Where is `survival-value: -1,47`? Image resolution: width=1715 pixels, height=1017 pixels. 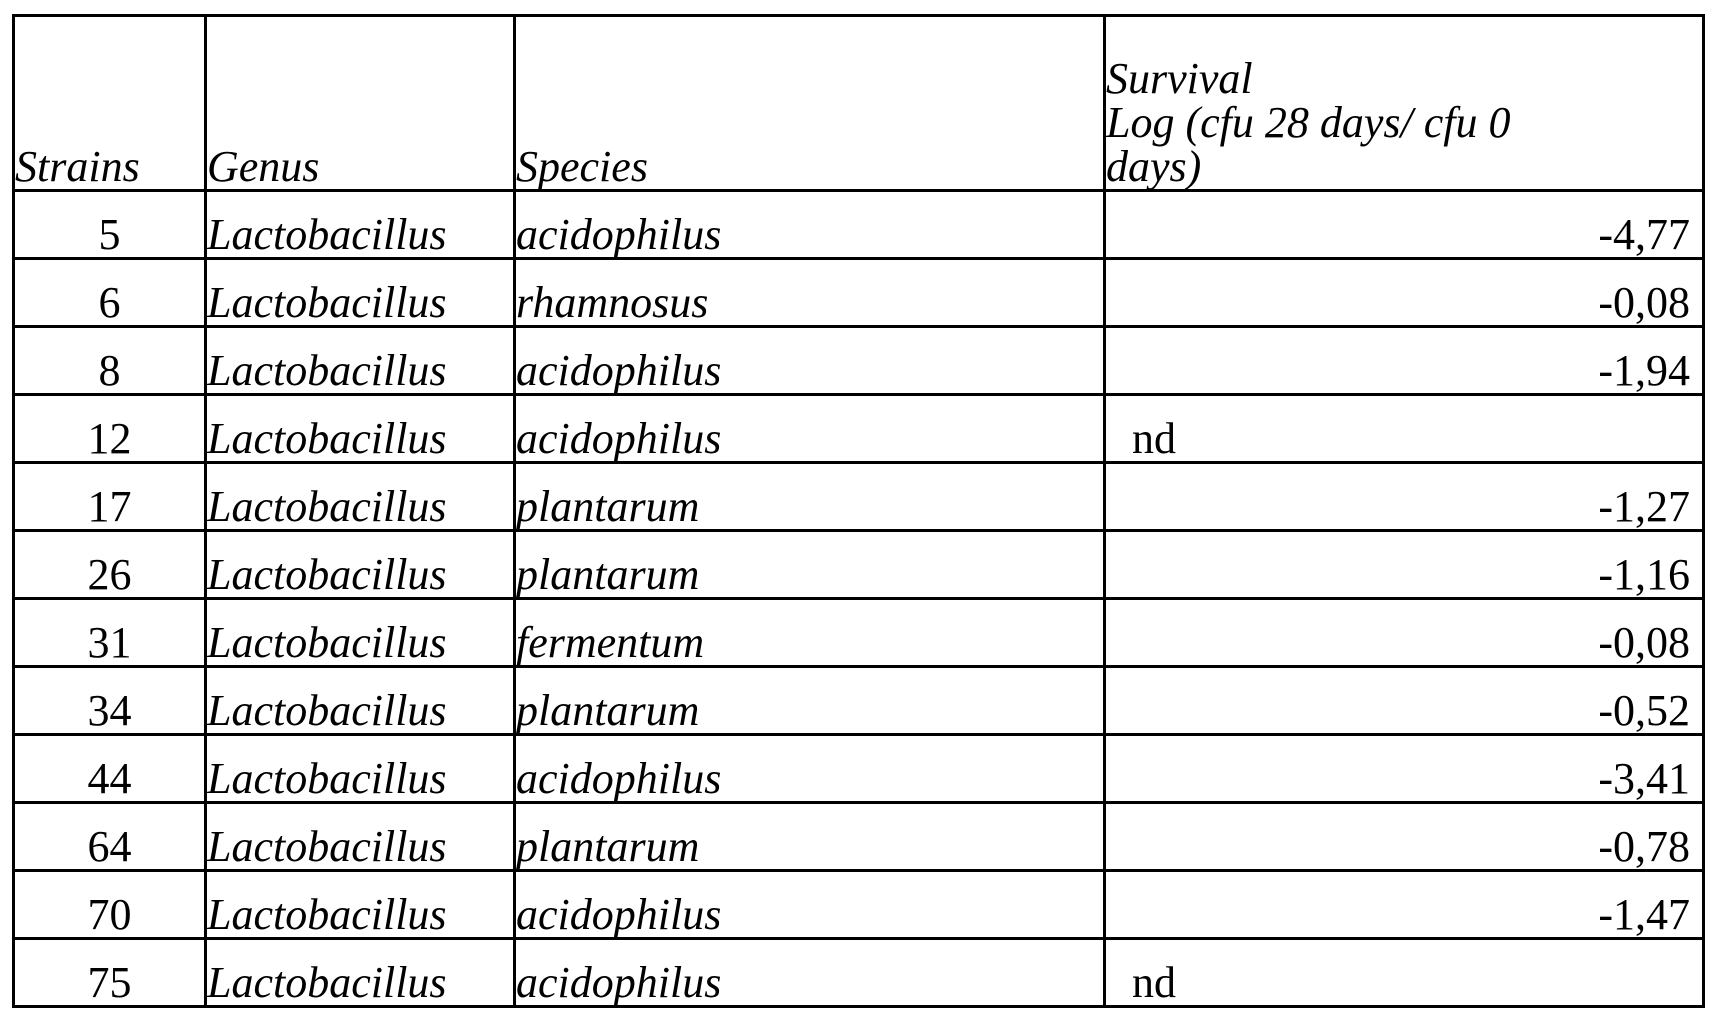 survival-value: -1,47 is located at coordinates (1404, 915).